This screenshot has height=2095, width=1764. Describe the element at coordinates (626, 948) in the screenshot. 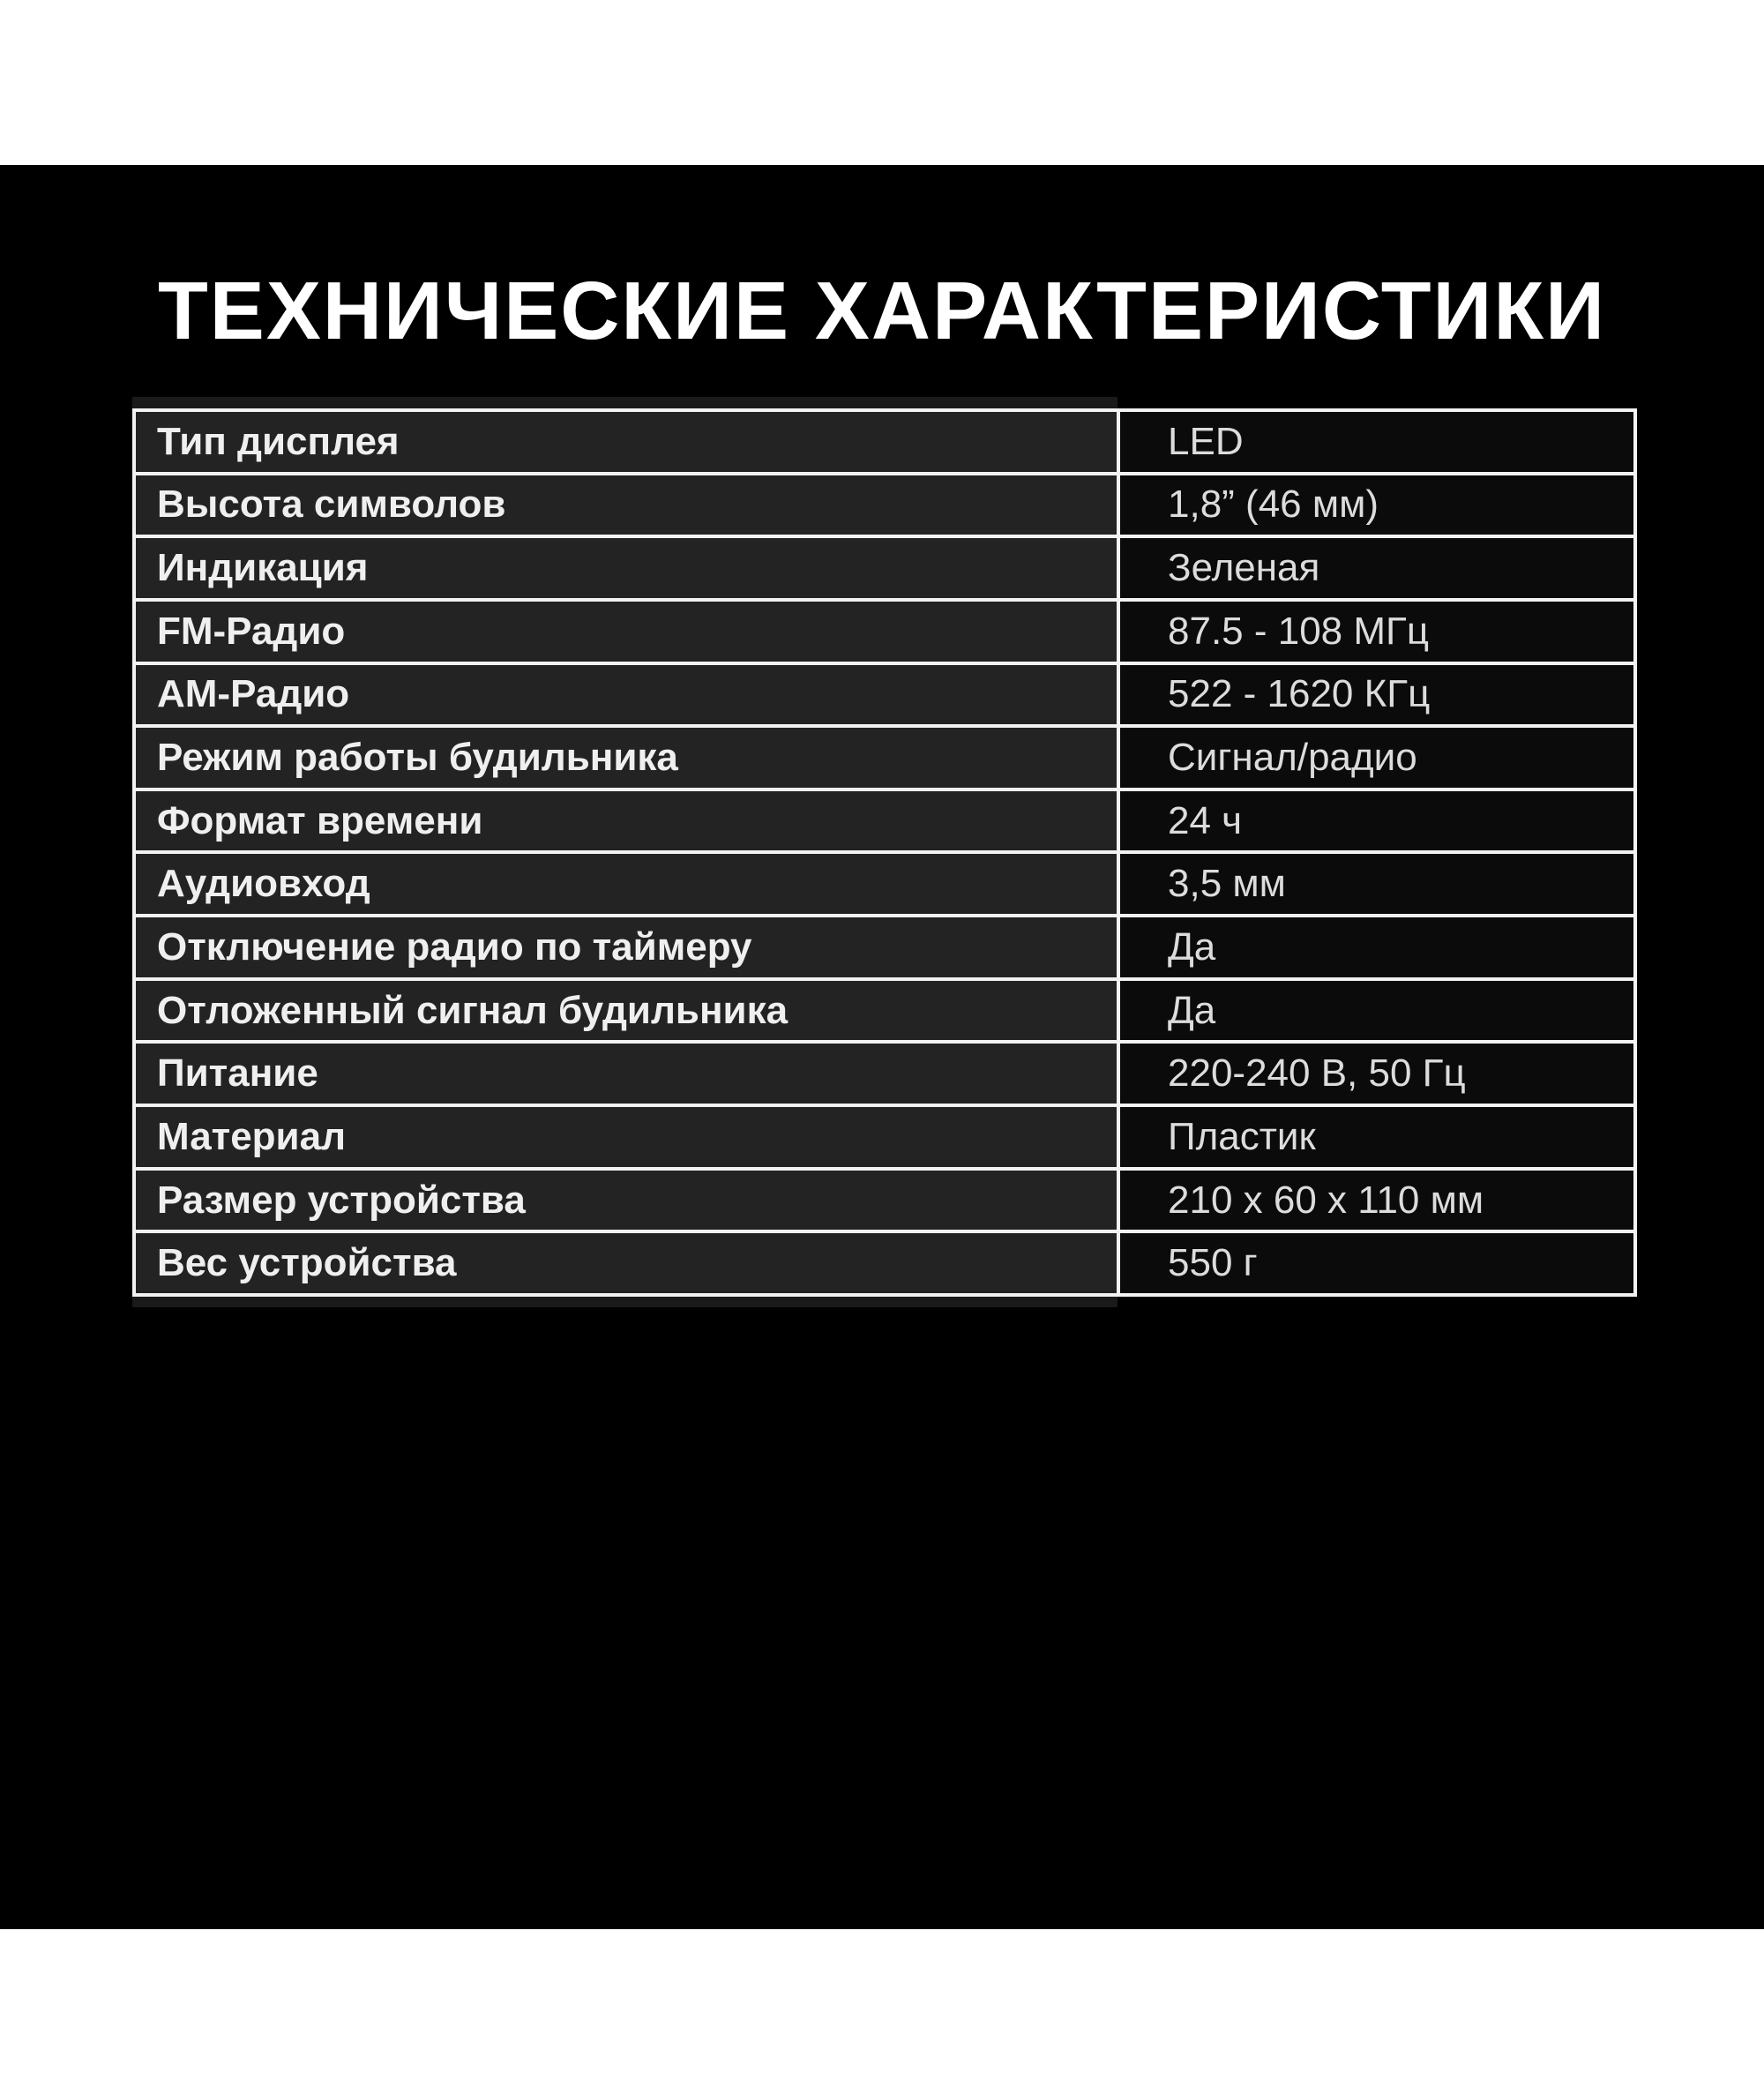

I see `spec-label: Отключение радио по таймеру` at that location.